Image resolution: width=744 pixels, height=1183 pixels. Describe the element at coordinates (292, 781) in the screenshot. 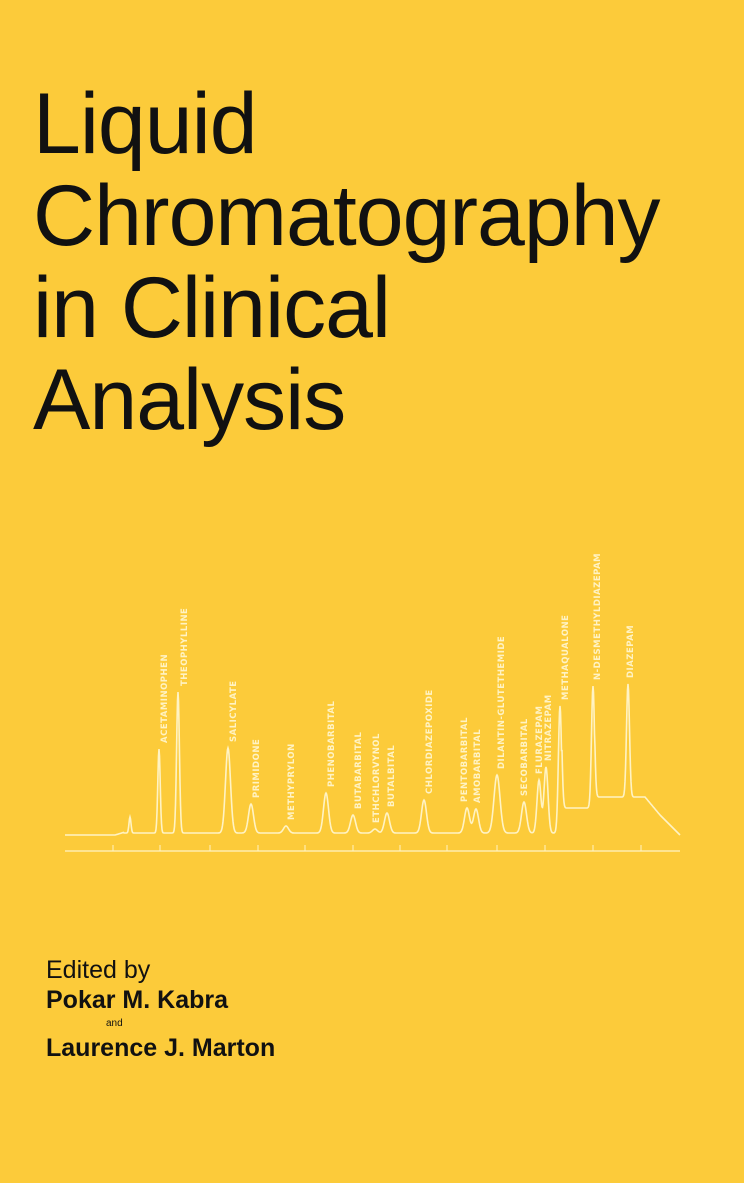

I see `peak-label: METHYPRYLON` at that location.